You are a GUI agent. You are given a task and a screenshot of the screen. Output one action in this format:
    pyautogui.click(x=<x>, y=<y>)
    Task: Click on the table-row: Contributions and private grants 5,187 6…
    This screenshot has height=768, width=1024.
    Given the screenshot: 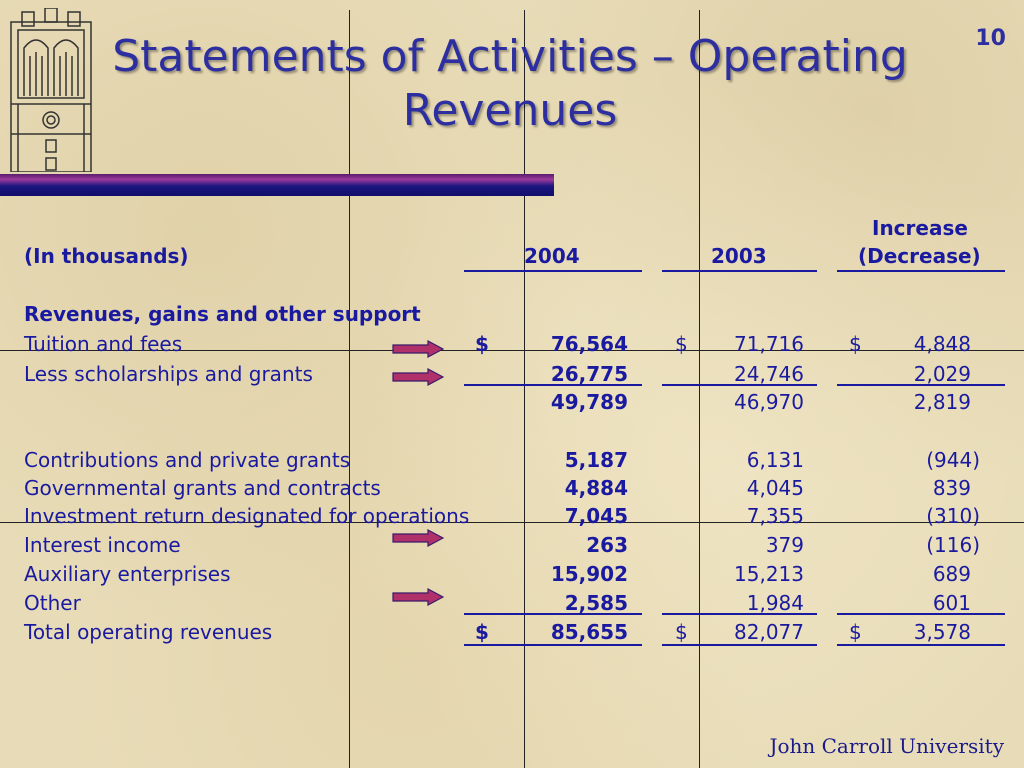 What is the action you would take?
    pyautogui.click(x=512, y=460)
    